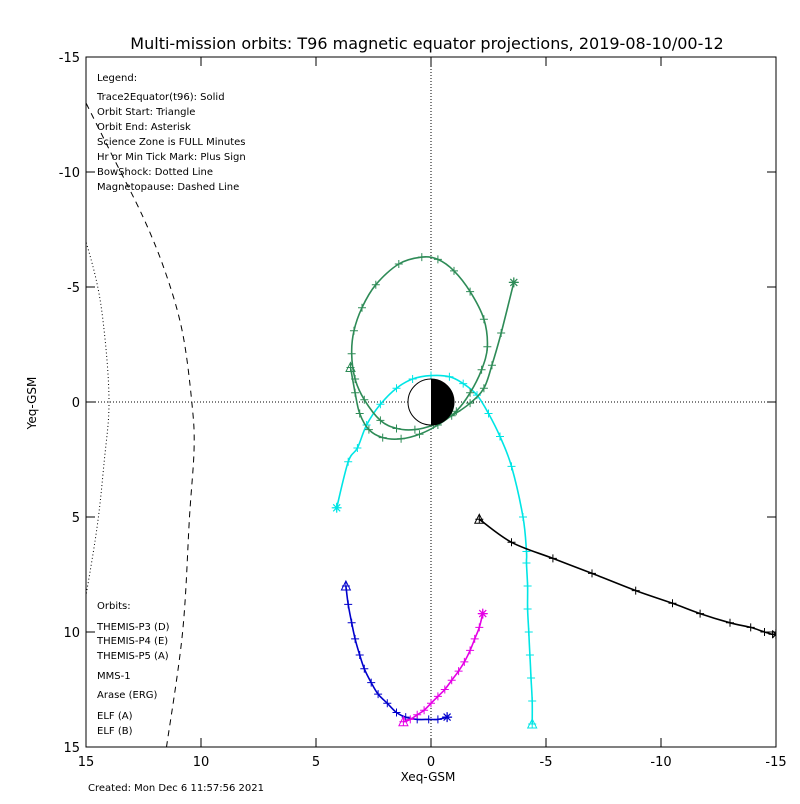 The width and height of the screenshot is (800, 804). What do you see at coordinates (71, 748) in the screenshot?
I see `y-tick-label: 15` at bounding box center [71, 748].